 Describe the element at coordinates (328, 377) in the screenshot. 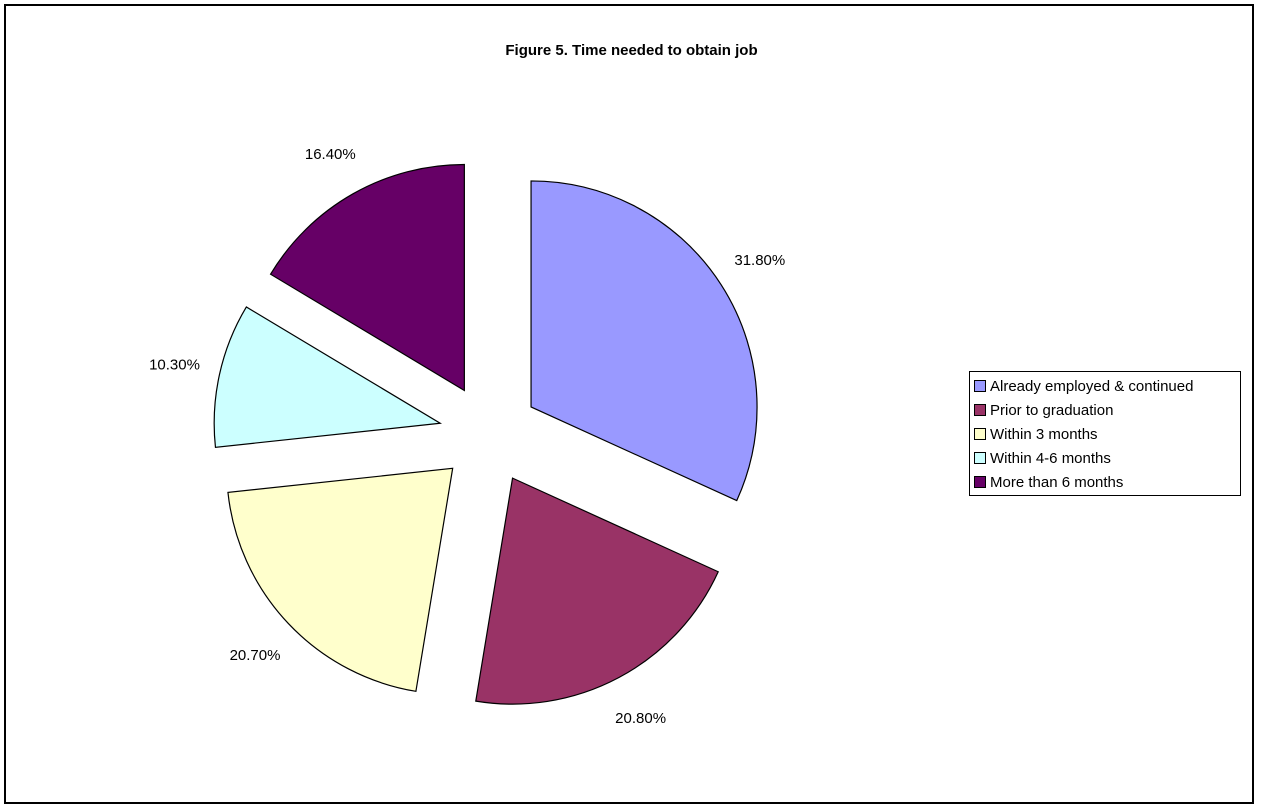

I see `pie-slice-within-4-6-months` at that location.